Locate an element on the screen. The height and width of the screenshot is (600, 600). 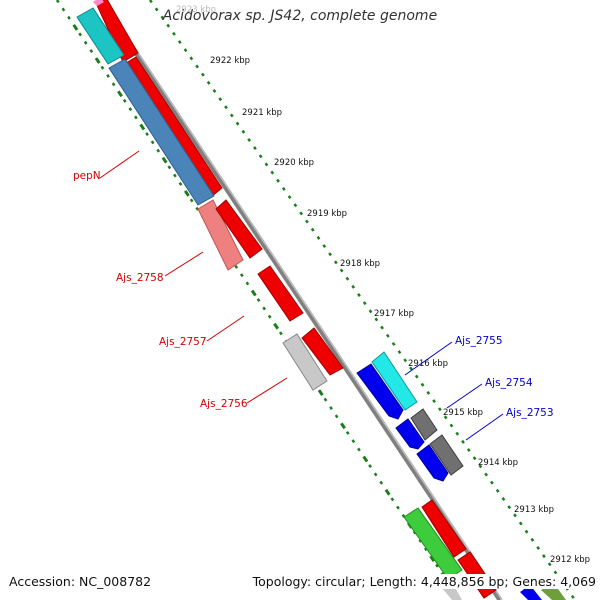
ruler-label: 2912 kbp is located at coordinates (570, 560).